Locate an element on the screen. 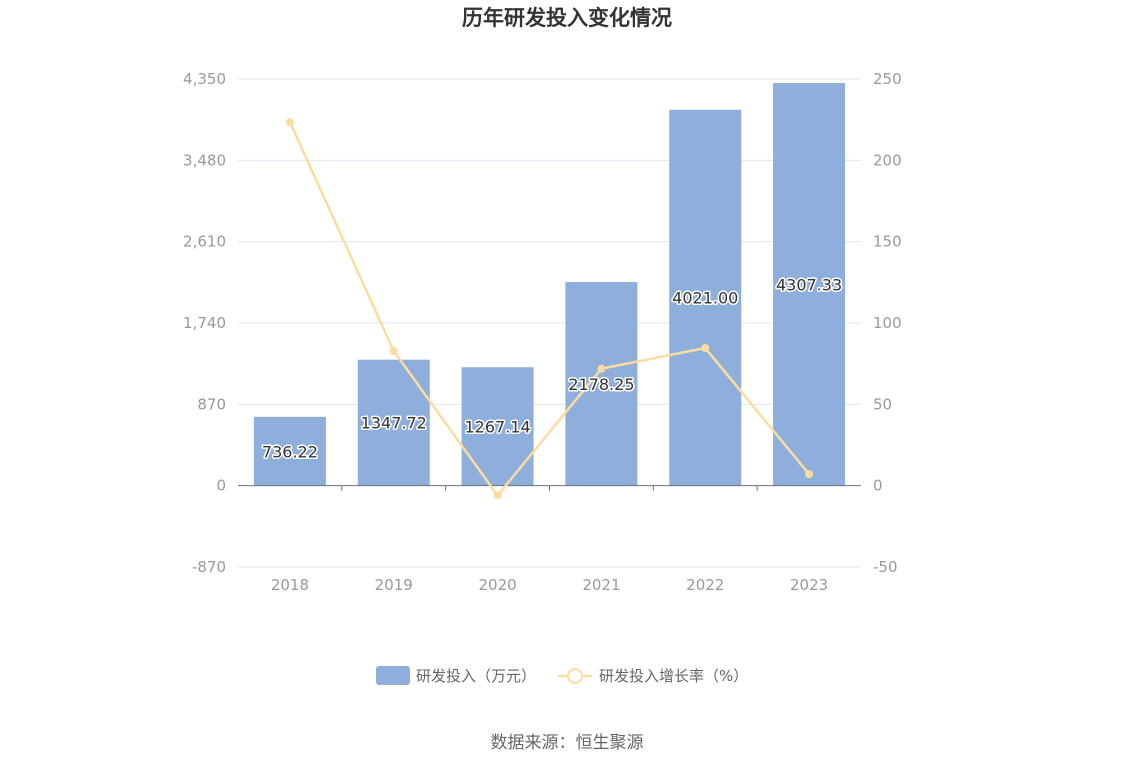  x-tick-label: 2022 is located at coordinates (705, 585).